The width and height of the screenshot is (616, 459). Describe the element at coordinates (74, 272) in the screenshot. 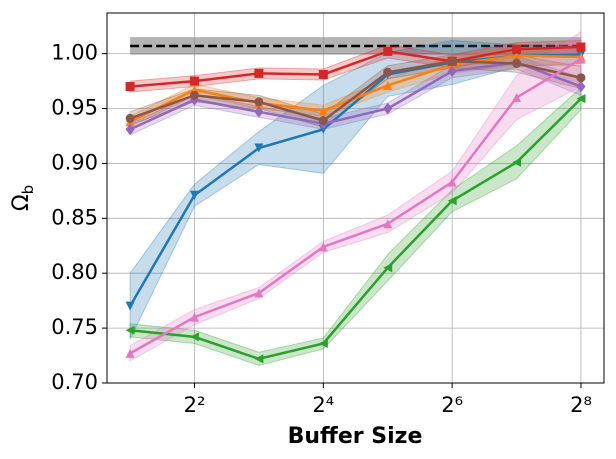

I see `y-tick-label: 0.80` at that location.